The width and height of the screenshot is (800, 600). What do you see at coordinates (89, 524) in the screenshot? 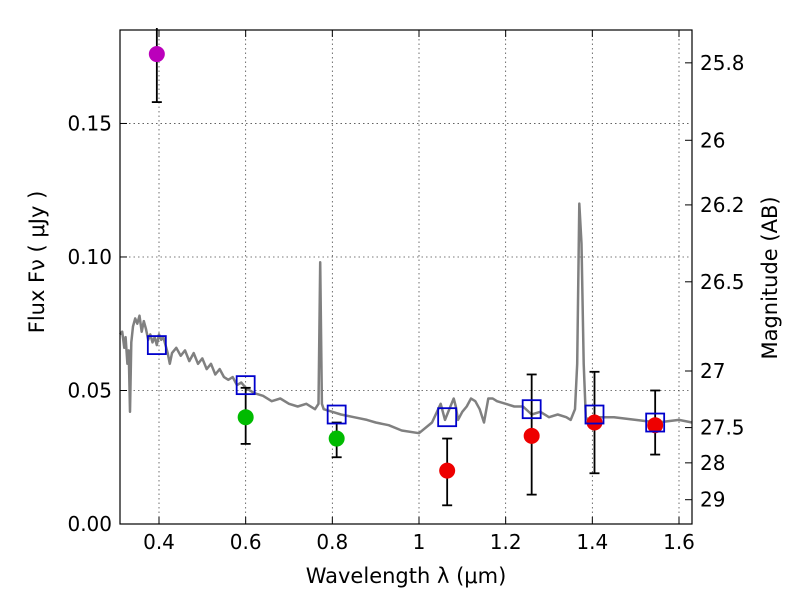
I see `y-tick-label: 0.00` at bounding box center [89, 524].